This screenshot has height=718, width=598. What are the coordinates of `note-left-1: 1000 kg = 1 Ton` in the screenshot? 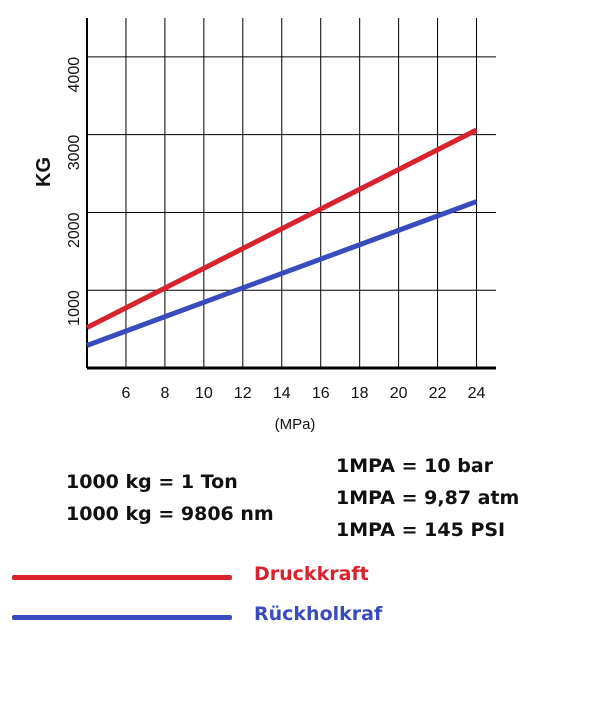 It's located at (152, 482).